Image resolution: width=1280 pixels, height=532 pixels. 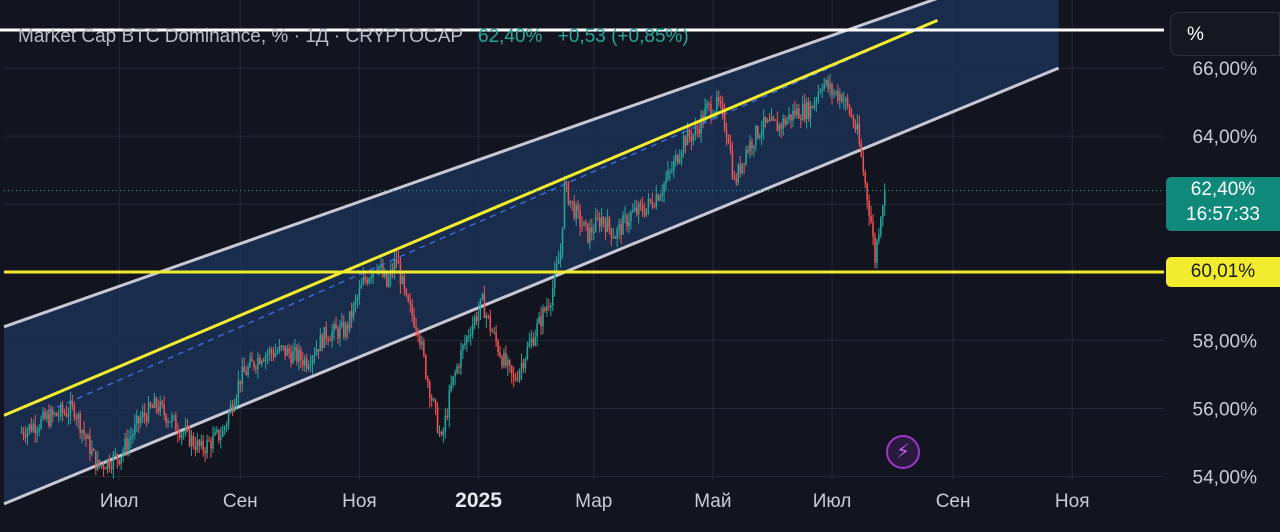 I want to click on time-axis: Июл Сен Ноя 2025 Мар Май Июл Сен Ноя, so click(x=595, y=500).